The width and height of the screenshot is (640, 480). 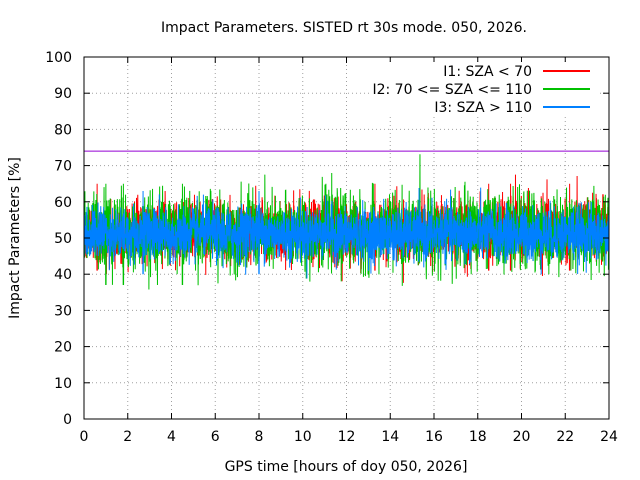 I want to click on y-tick-label: 40, so click(x=63, y=275).